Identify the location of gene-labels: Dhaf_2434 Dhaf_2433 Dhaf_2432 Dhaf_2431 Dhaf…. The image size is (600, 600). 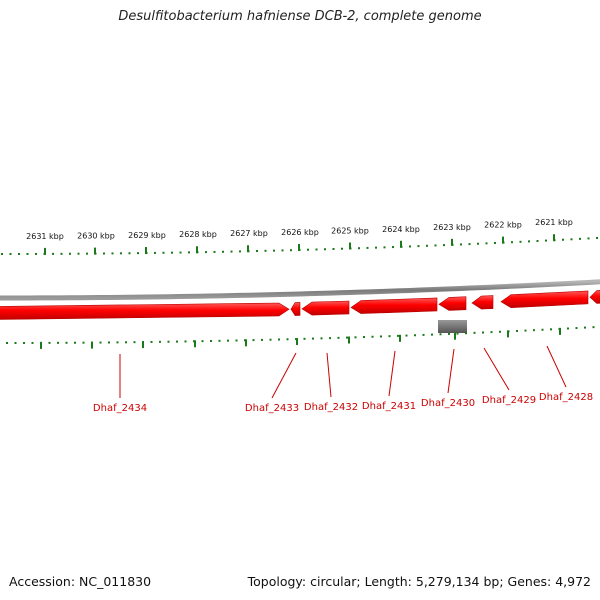
(343, 379).